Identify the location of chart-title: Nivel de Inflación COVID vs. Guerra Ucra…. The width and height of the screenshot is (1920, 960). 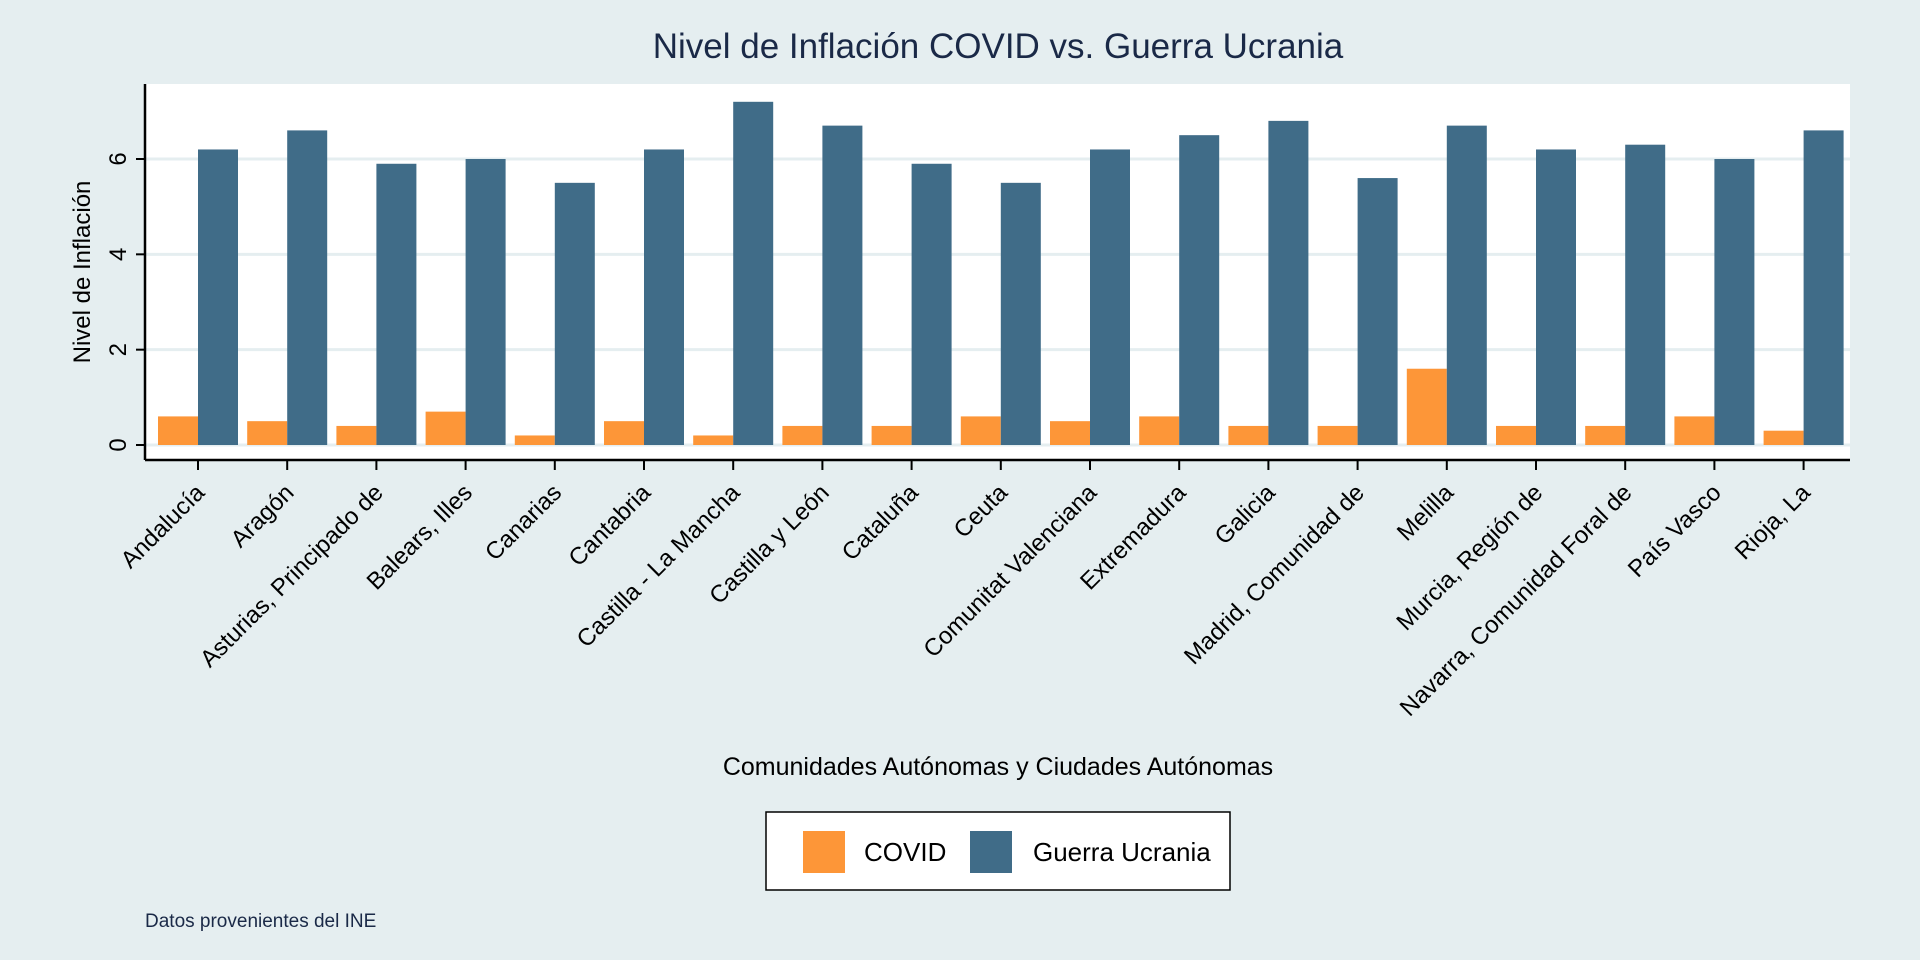
(998, 46).